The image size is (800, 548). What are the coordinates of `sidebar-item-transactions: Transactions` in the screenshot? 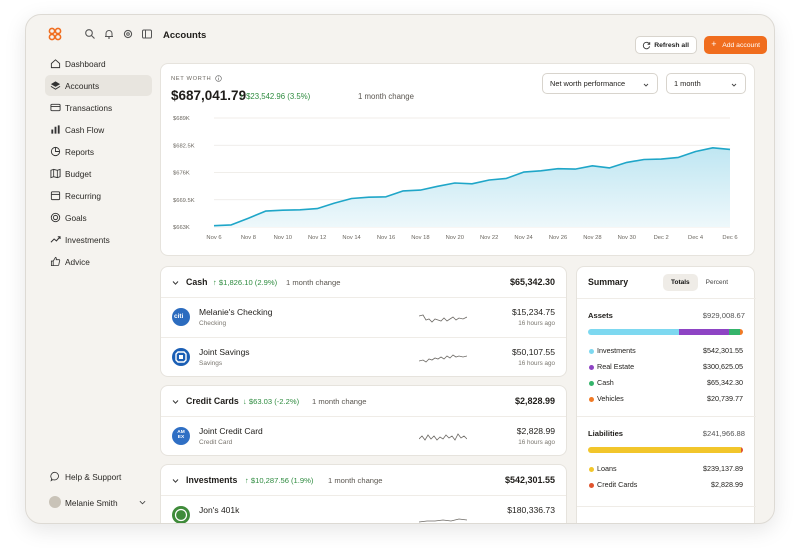 It's located at (98, 107).